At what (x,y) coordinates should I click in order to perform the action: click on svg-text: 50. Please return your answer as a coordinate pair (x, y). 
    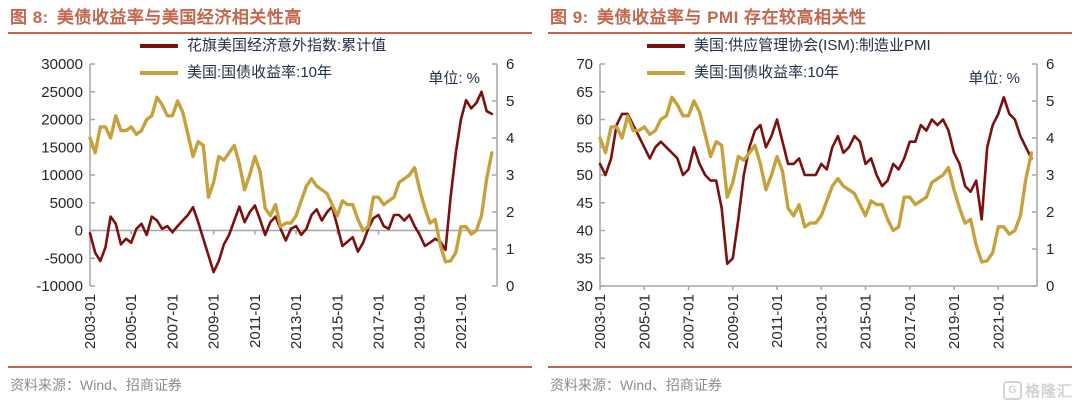
    Looking at the image, I should click on (584, 175).